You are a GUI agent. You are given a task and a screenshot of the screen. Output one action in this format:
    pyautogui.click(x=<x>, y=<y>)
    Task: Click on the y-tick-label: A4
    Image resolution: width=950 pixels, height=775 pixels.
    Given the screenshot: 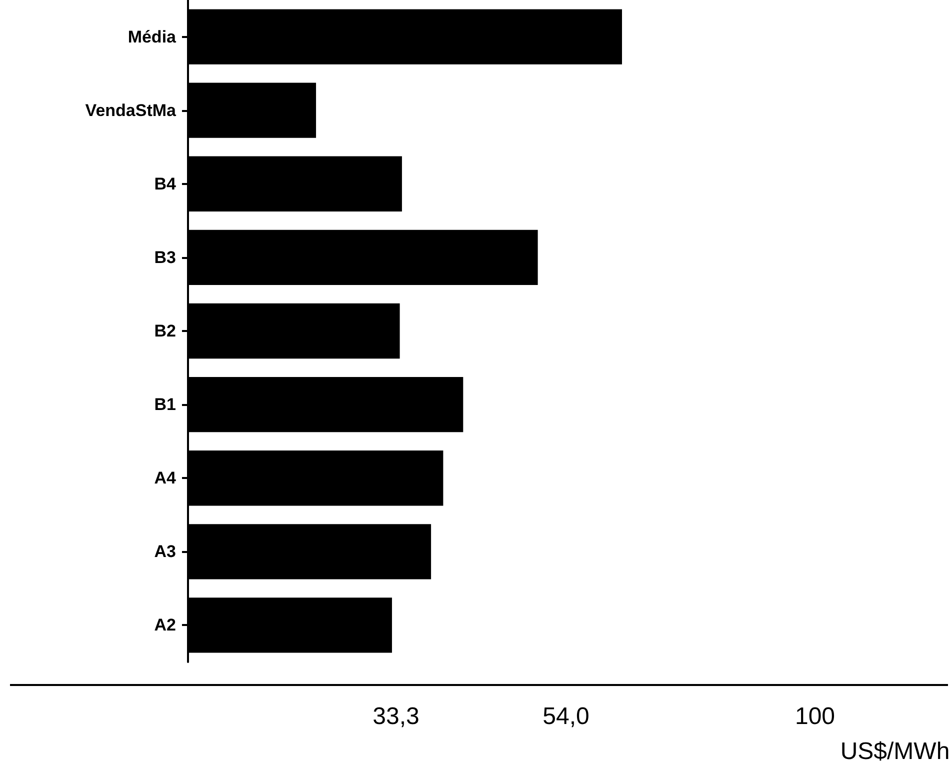 What is the action you would take?
    pyautogui.click(x=165, y=478)
    